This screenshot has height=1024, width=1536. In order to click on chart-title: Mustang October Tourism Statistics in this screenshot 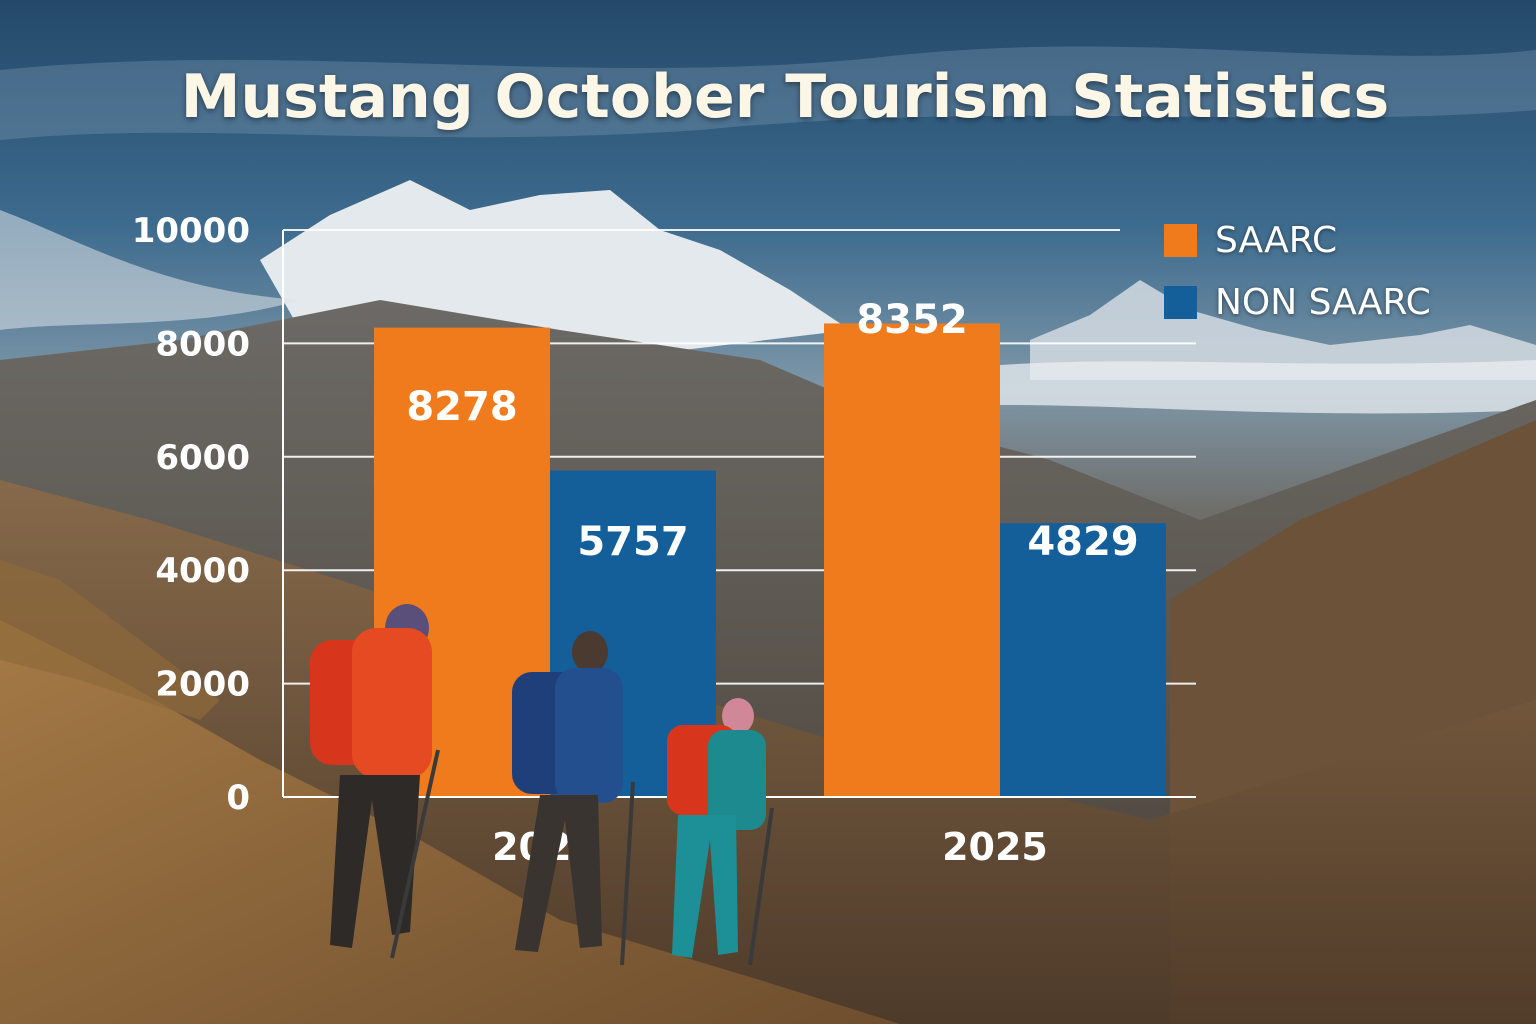, I will do `click(785, 97)`.